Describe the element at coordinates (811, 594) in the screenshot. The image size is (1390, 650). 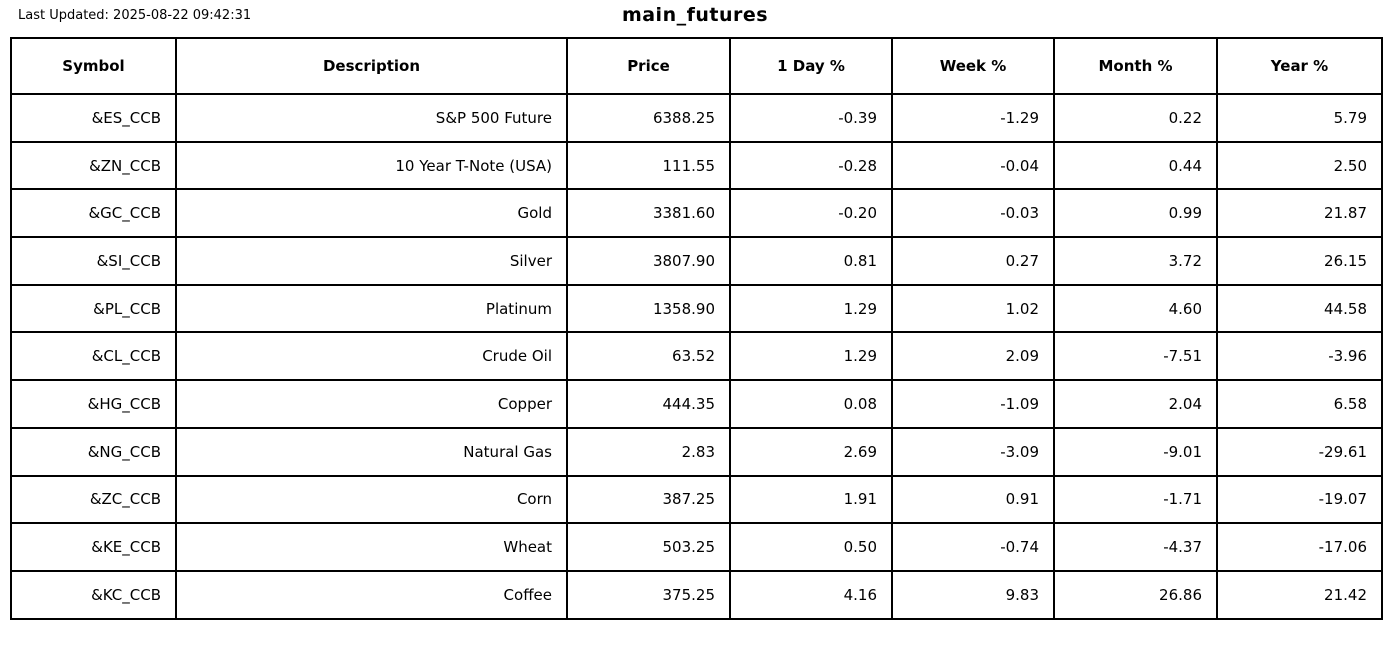
I see `day-change-cell: 4.16` at that location.